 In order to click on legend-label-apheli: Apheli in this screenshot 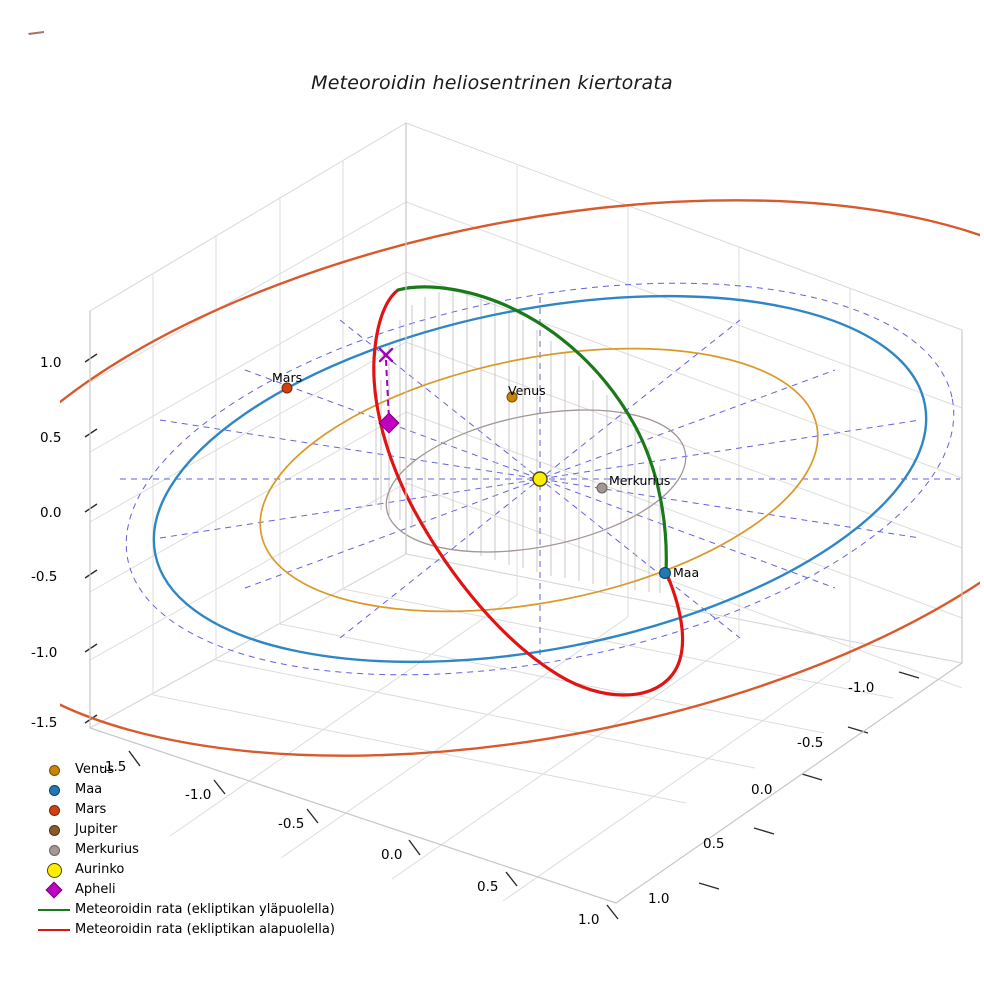, I will do `click(95, 889)`.